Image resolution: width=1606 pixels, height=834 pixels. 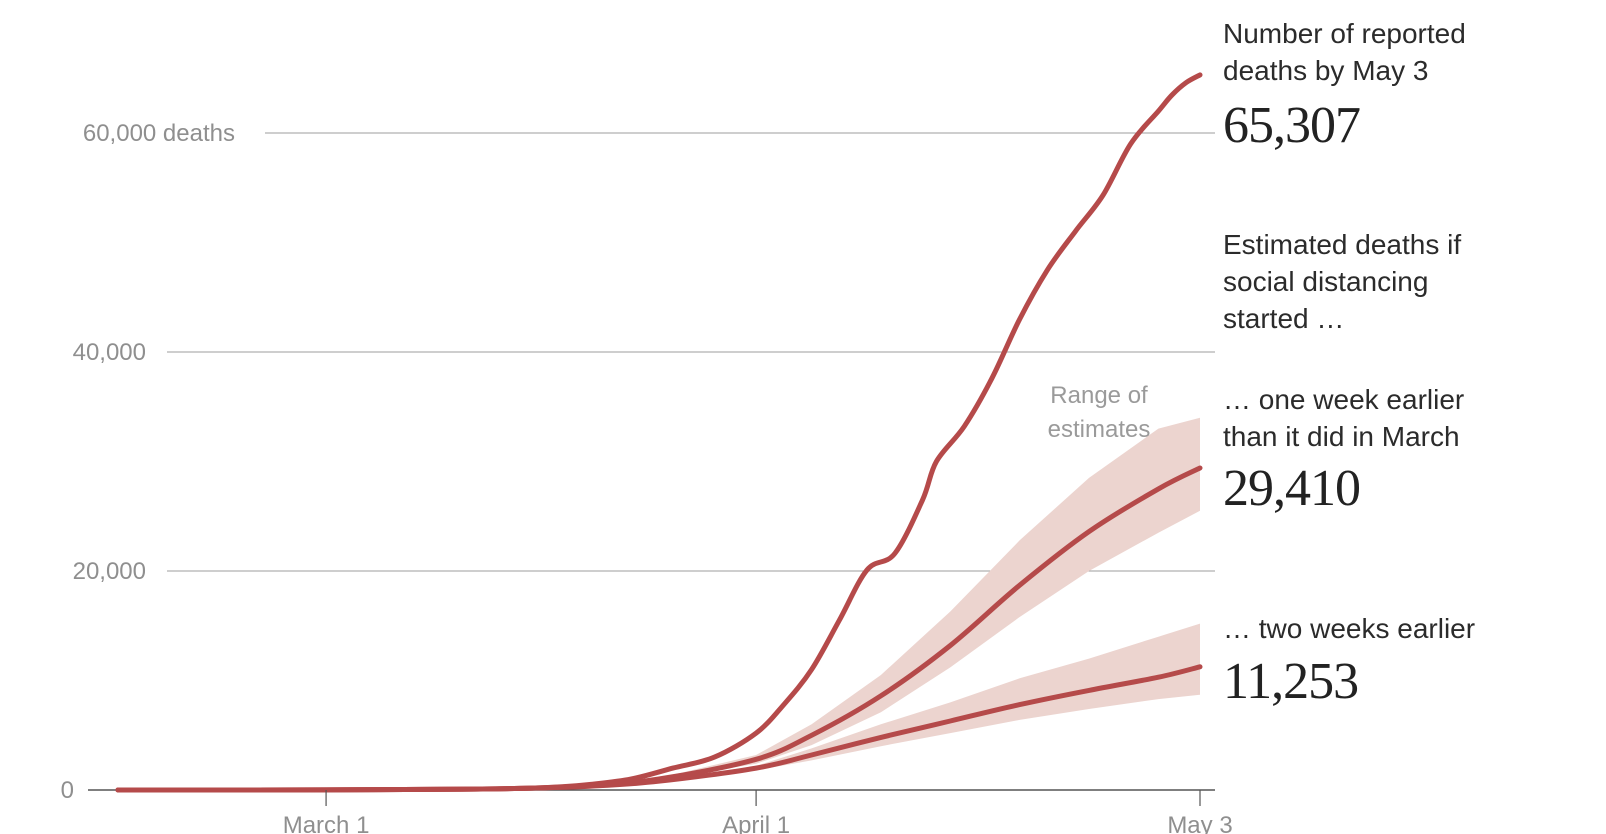 What do you see at coordinates (1199, 823) in the screenshot?
I see `x-tick-label-2: May 3` at bounding box center [1199, 823].